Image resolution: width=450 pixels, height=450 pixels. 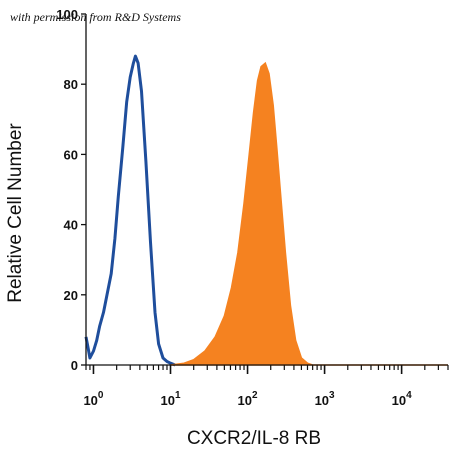 I want to click on watermark-text: with permission from R&D Systems, so click(x=95, y=17).